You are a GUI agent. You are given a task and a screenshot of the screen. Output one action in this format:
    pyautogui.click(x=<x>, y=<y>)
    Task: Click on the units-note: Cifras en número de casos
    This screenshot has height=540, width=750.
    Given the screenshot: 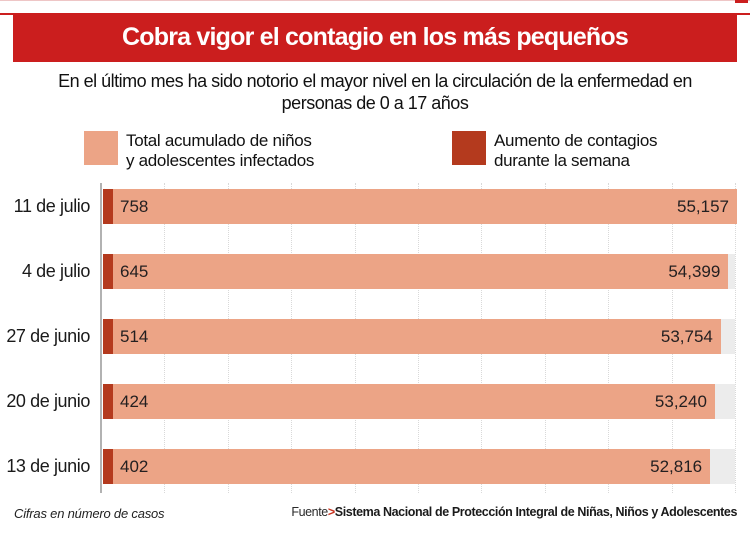 What is the action you would take?
    pyautogui.click(x=89, y=513)
    